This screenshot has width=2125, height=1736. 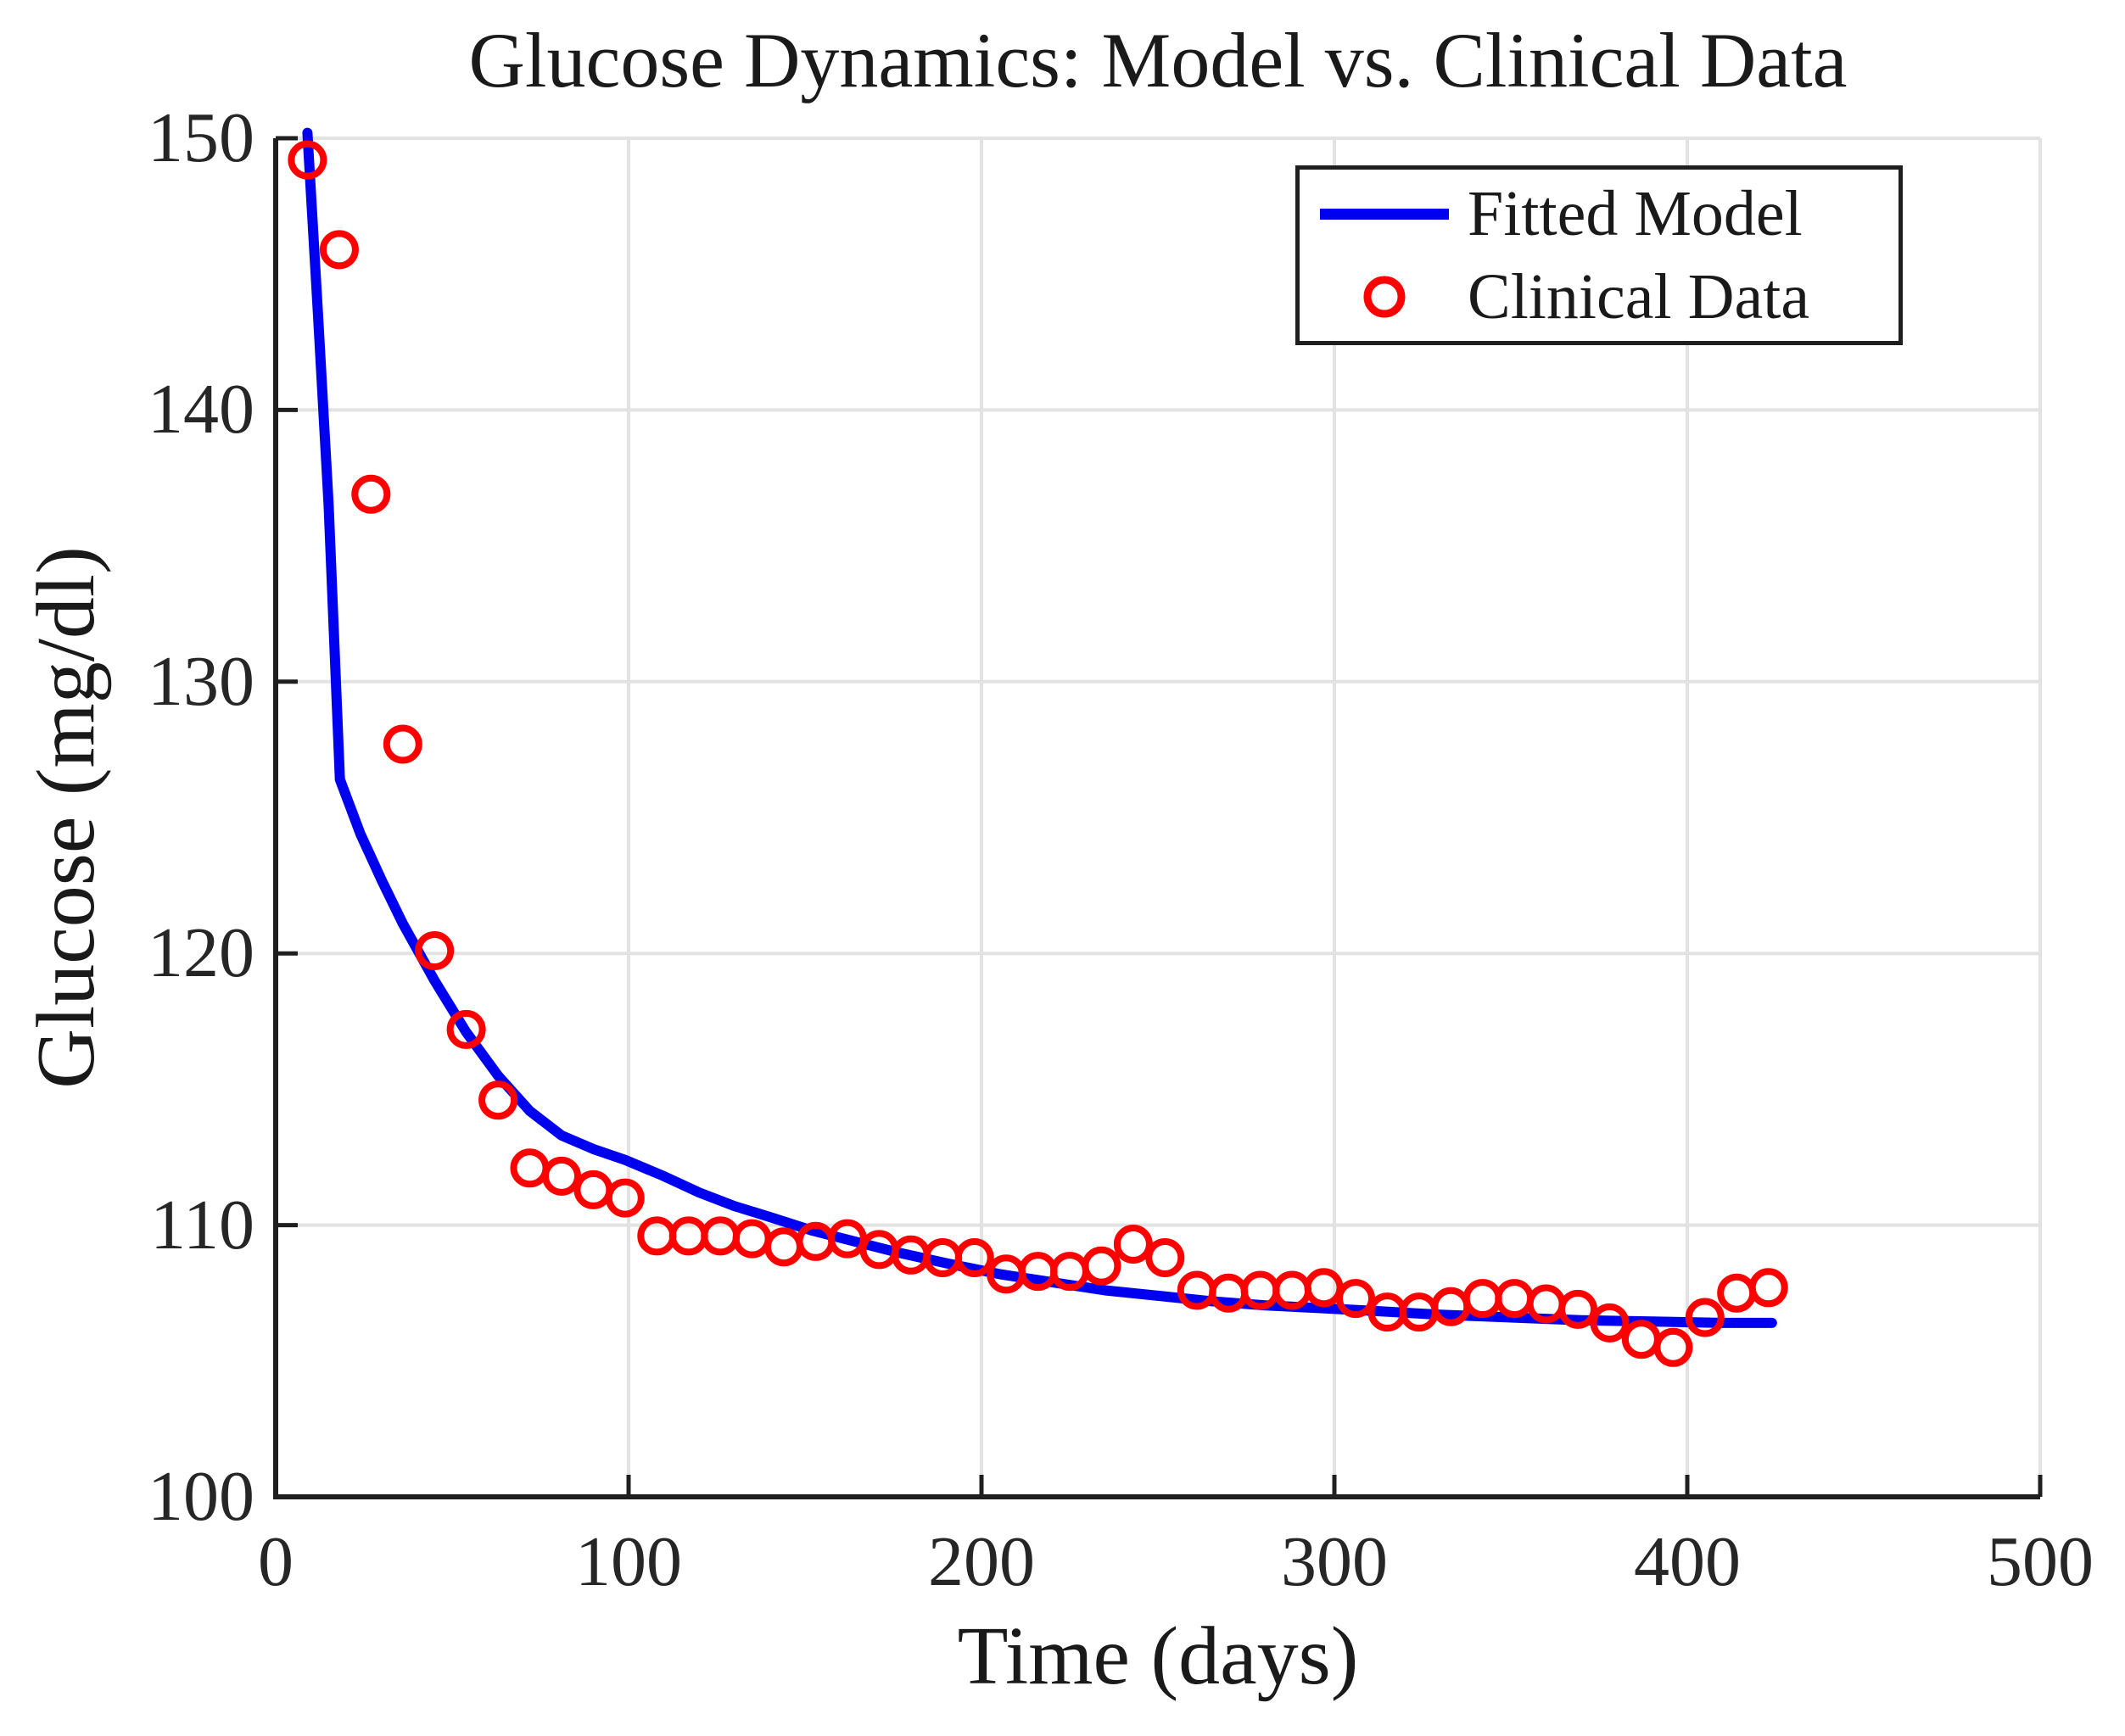 What do you see at coordinates (1635, 214) in the screenshot?
I see `legend-label: Fitted Model` at bounding box center [1635, 214].